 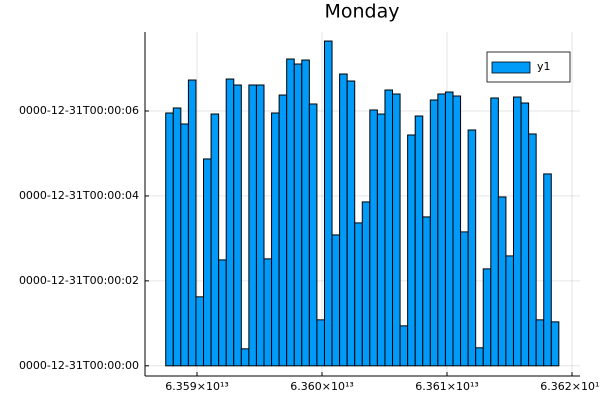 I want to click on y-tick-label: 0000-12-31T00:00:02, so click(x=79, y=280).